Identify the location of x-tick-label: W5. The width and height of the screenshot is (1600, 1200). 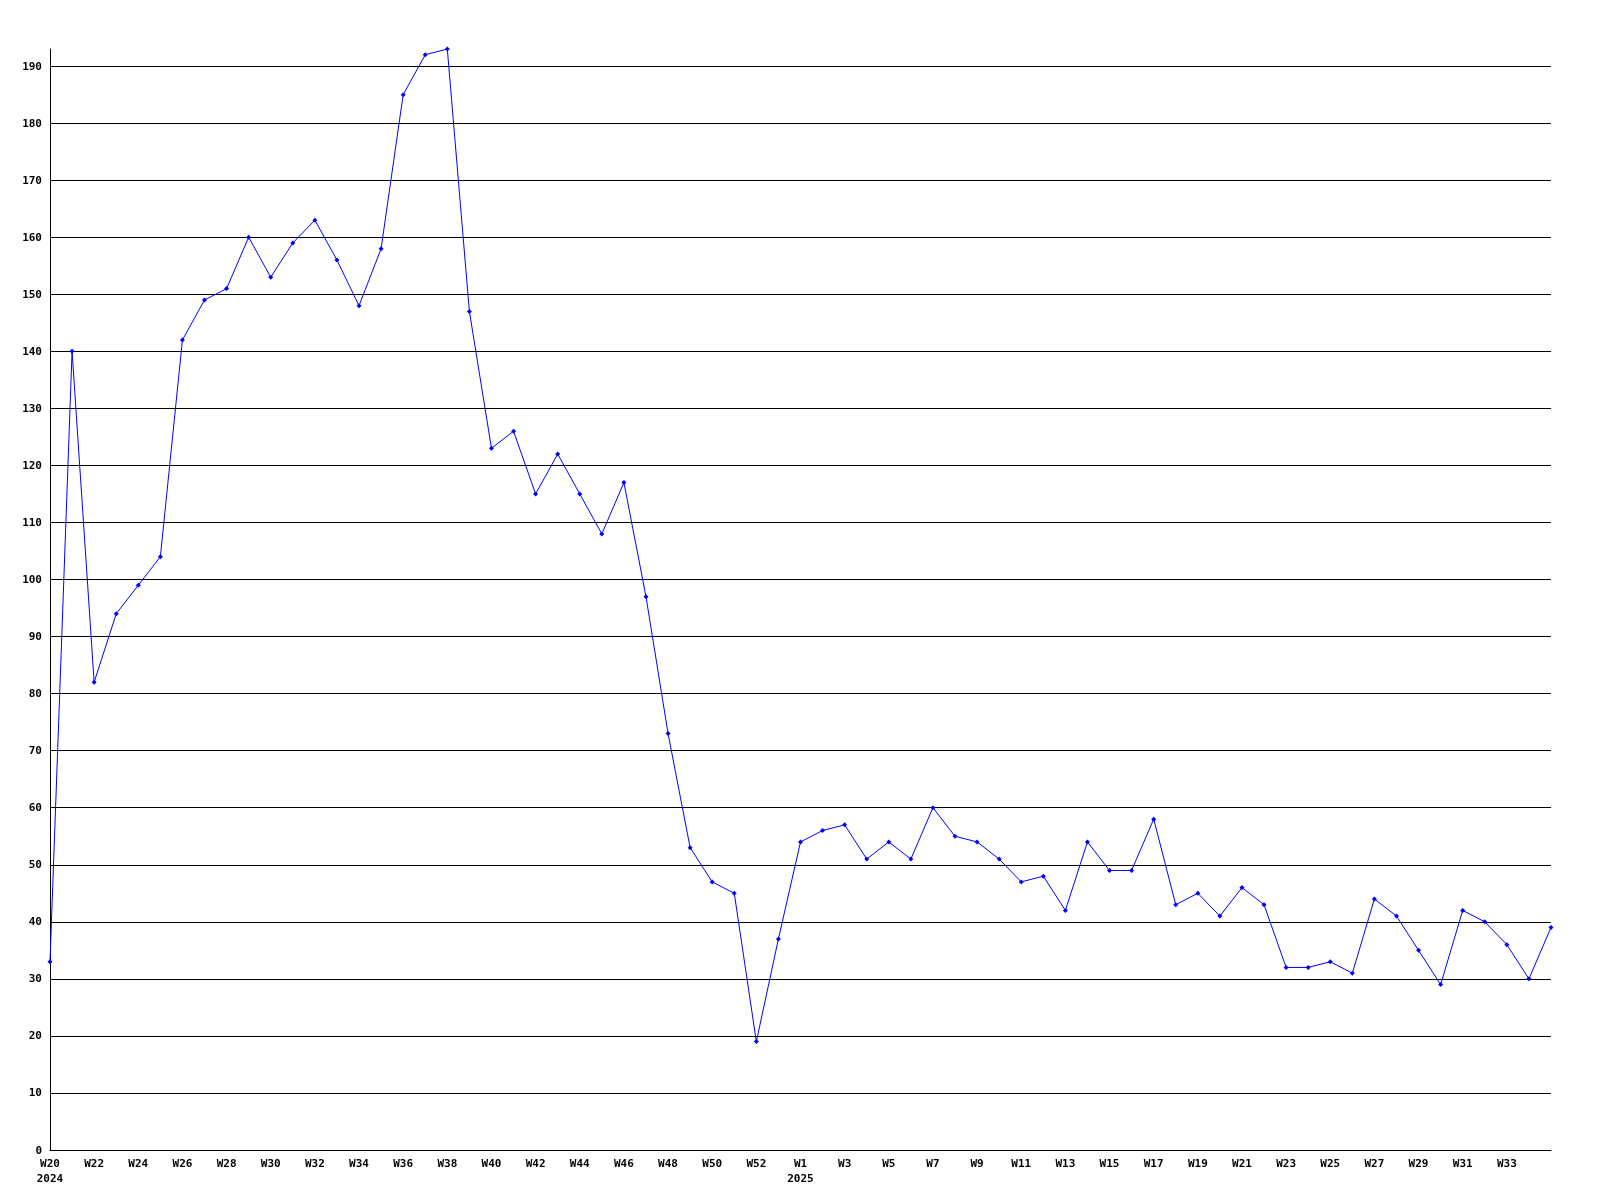
(889, 1163).